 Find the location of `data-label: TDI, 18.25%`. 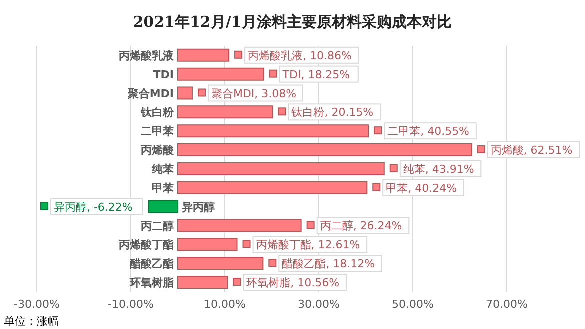

data-label: TDI, 18.25% is located at coordinates (316, 75).